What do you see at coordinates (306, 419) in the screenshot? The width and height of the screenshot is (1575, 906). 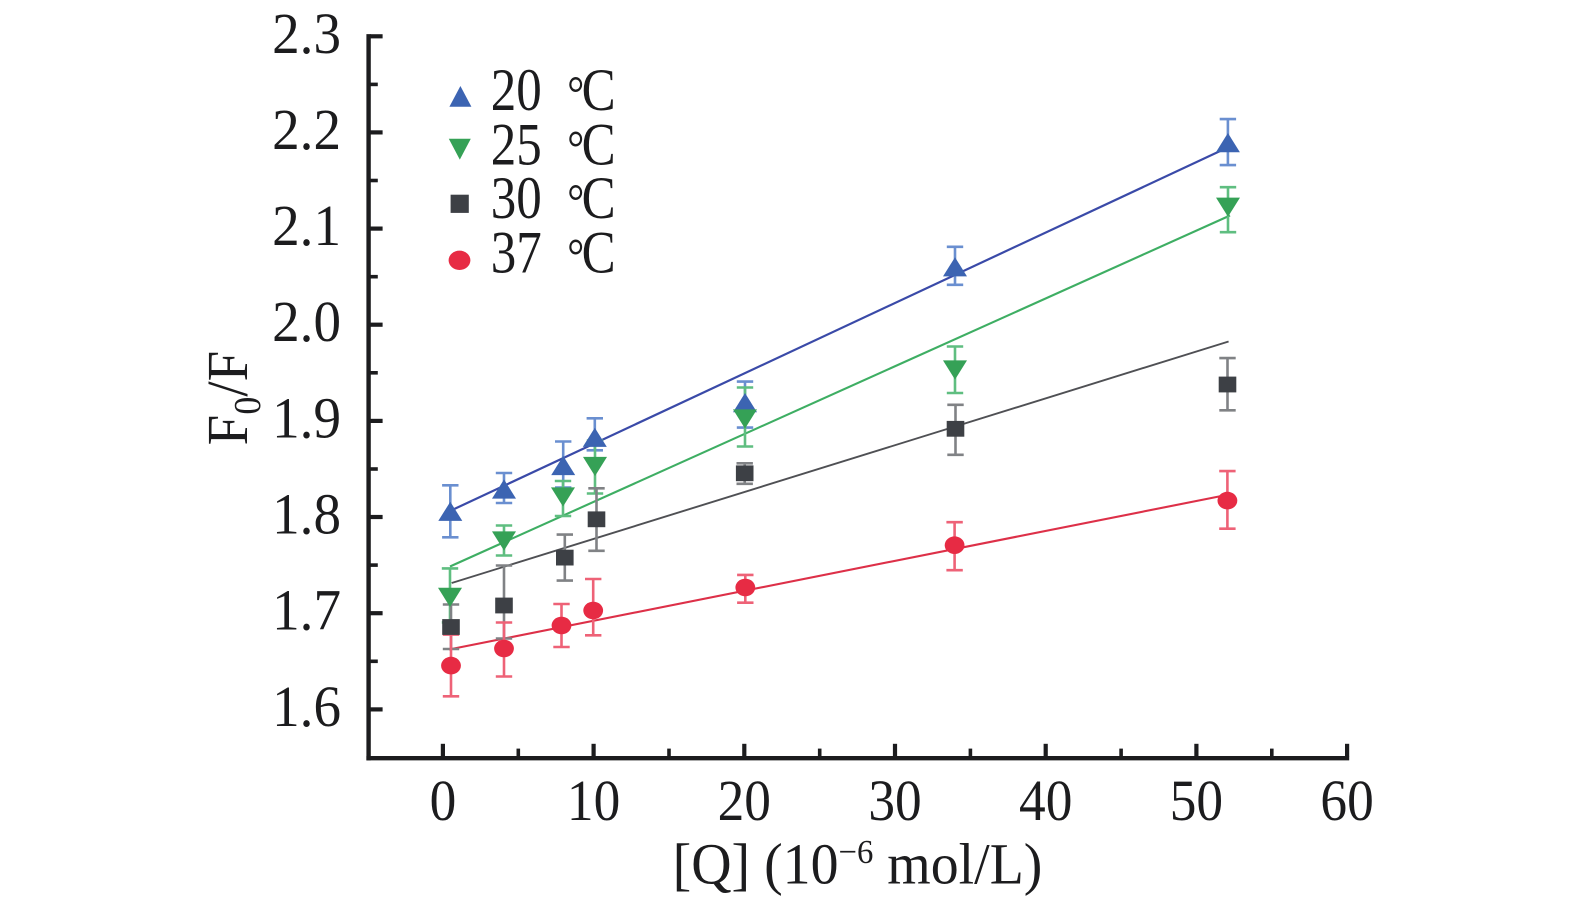 I see `svg-text: 1.9` at bounding box center [306, 419].